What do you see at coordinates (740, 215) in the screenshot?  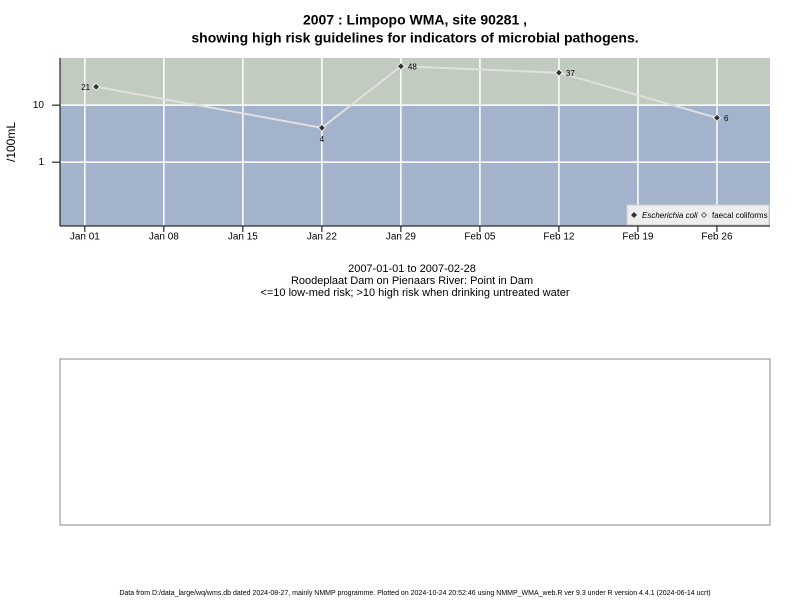 I see `legend-label: faecal coliforms` at bounding box center [740, 215].